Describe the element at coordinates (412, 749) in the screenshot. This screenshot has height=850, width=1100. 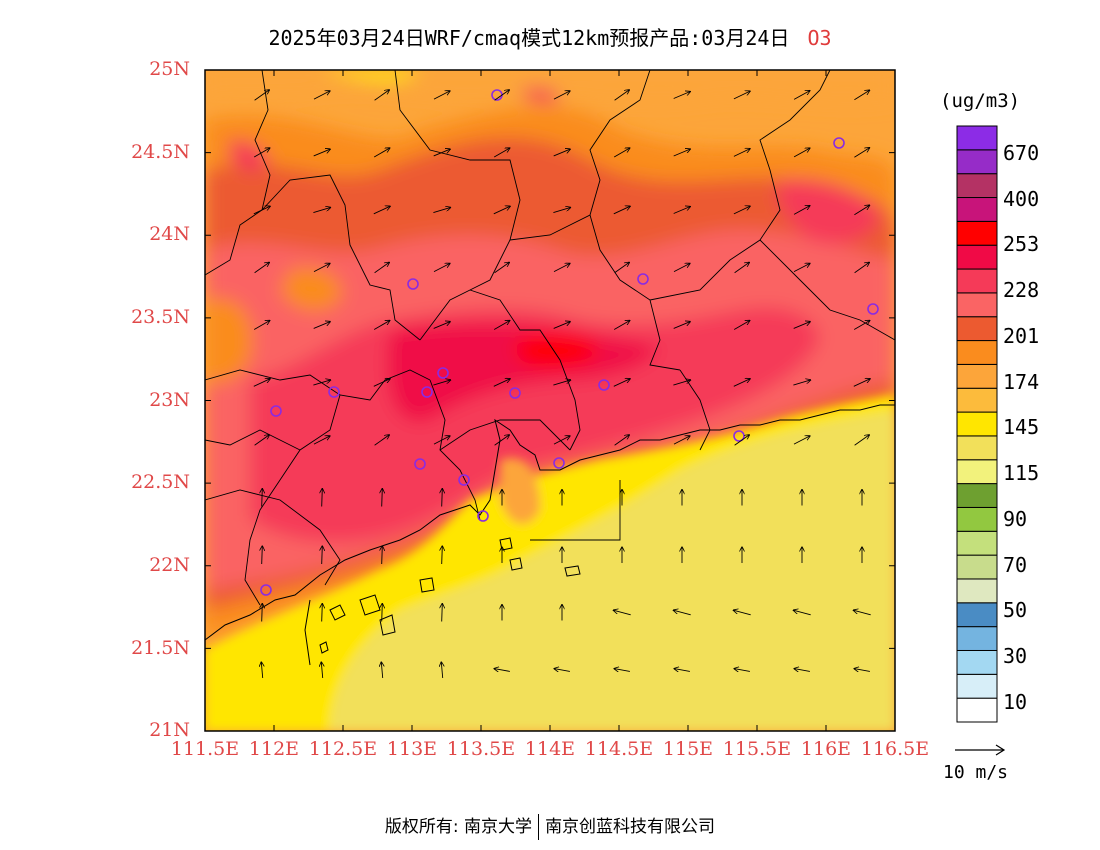
I see `lon-label: 113E` at that location.